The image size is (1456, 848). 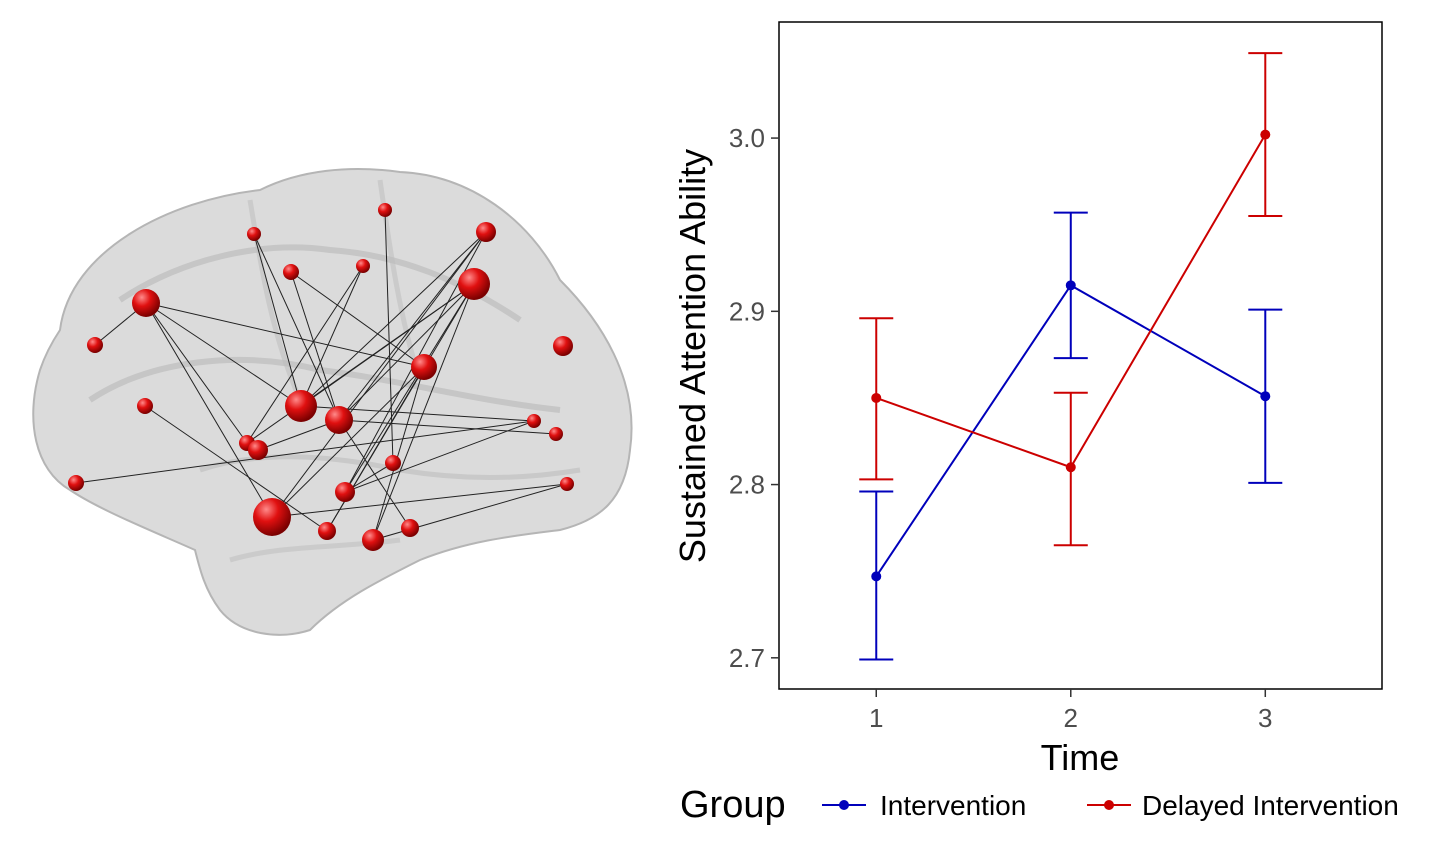 I want to click on y-axis-title: Sustained Attention Ability, so click(x=692, y=356).